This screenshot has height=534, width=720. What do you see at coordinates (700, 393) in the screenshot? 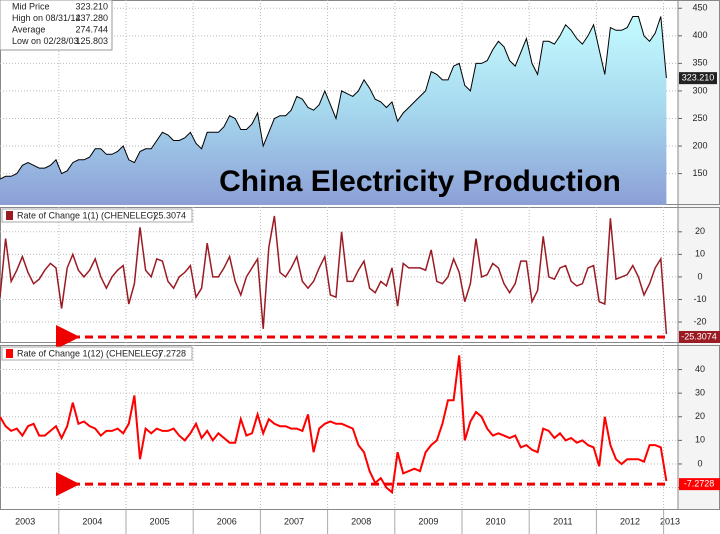
I see `y-tick-label: 30` at bounding box center [700, 393].